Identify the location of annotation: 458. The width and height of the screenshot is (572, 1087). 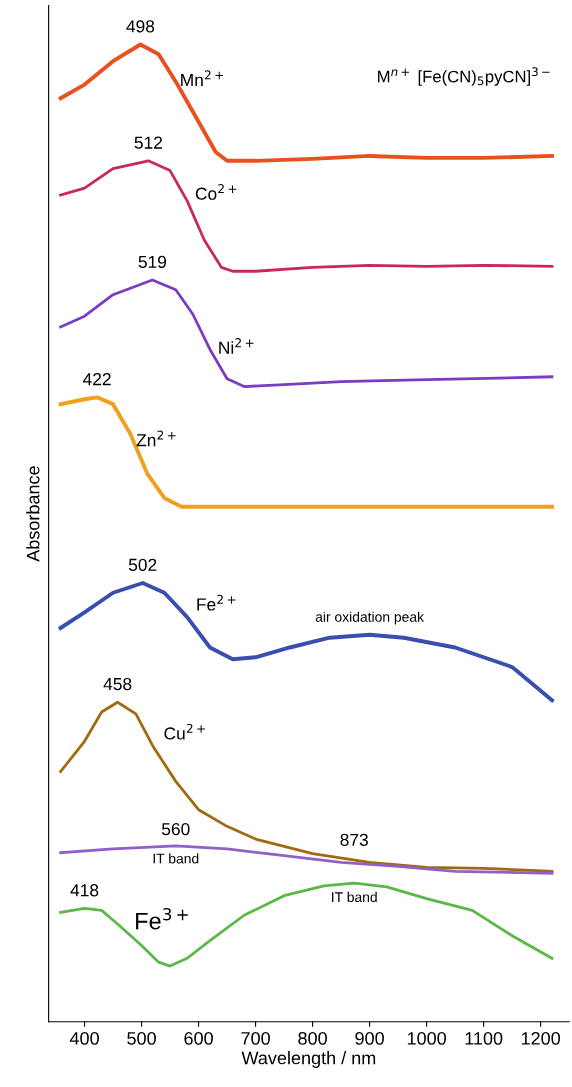
(117, 684).